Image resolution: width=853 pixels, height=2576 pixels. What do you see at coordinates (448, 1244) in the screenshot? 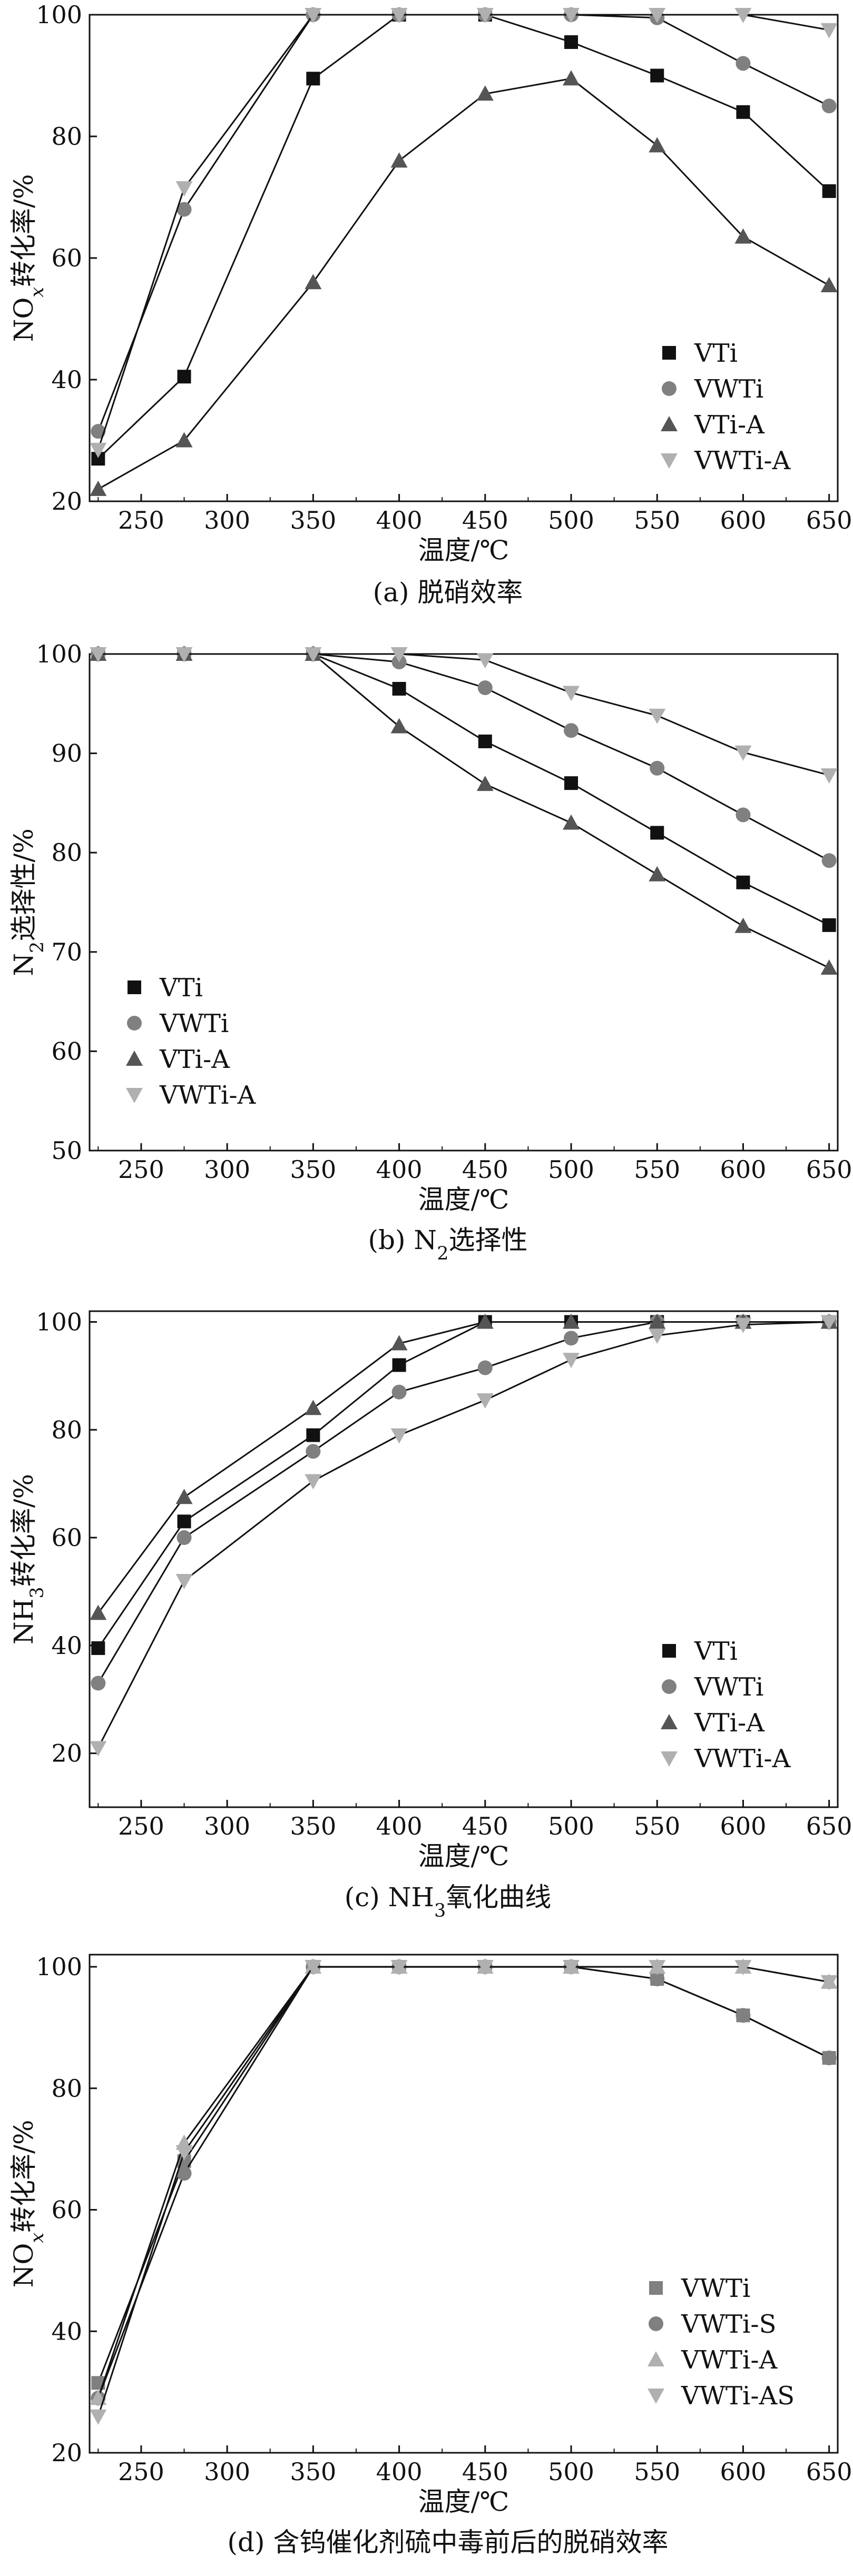
I see `chart-caption: (b) N2选择性` at bounding box center [448, 1244].